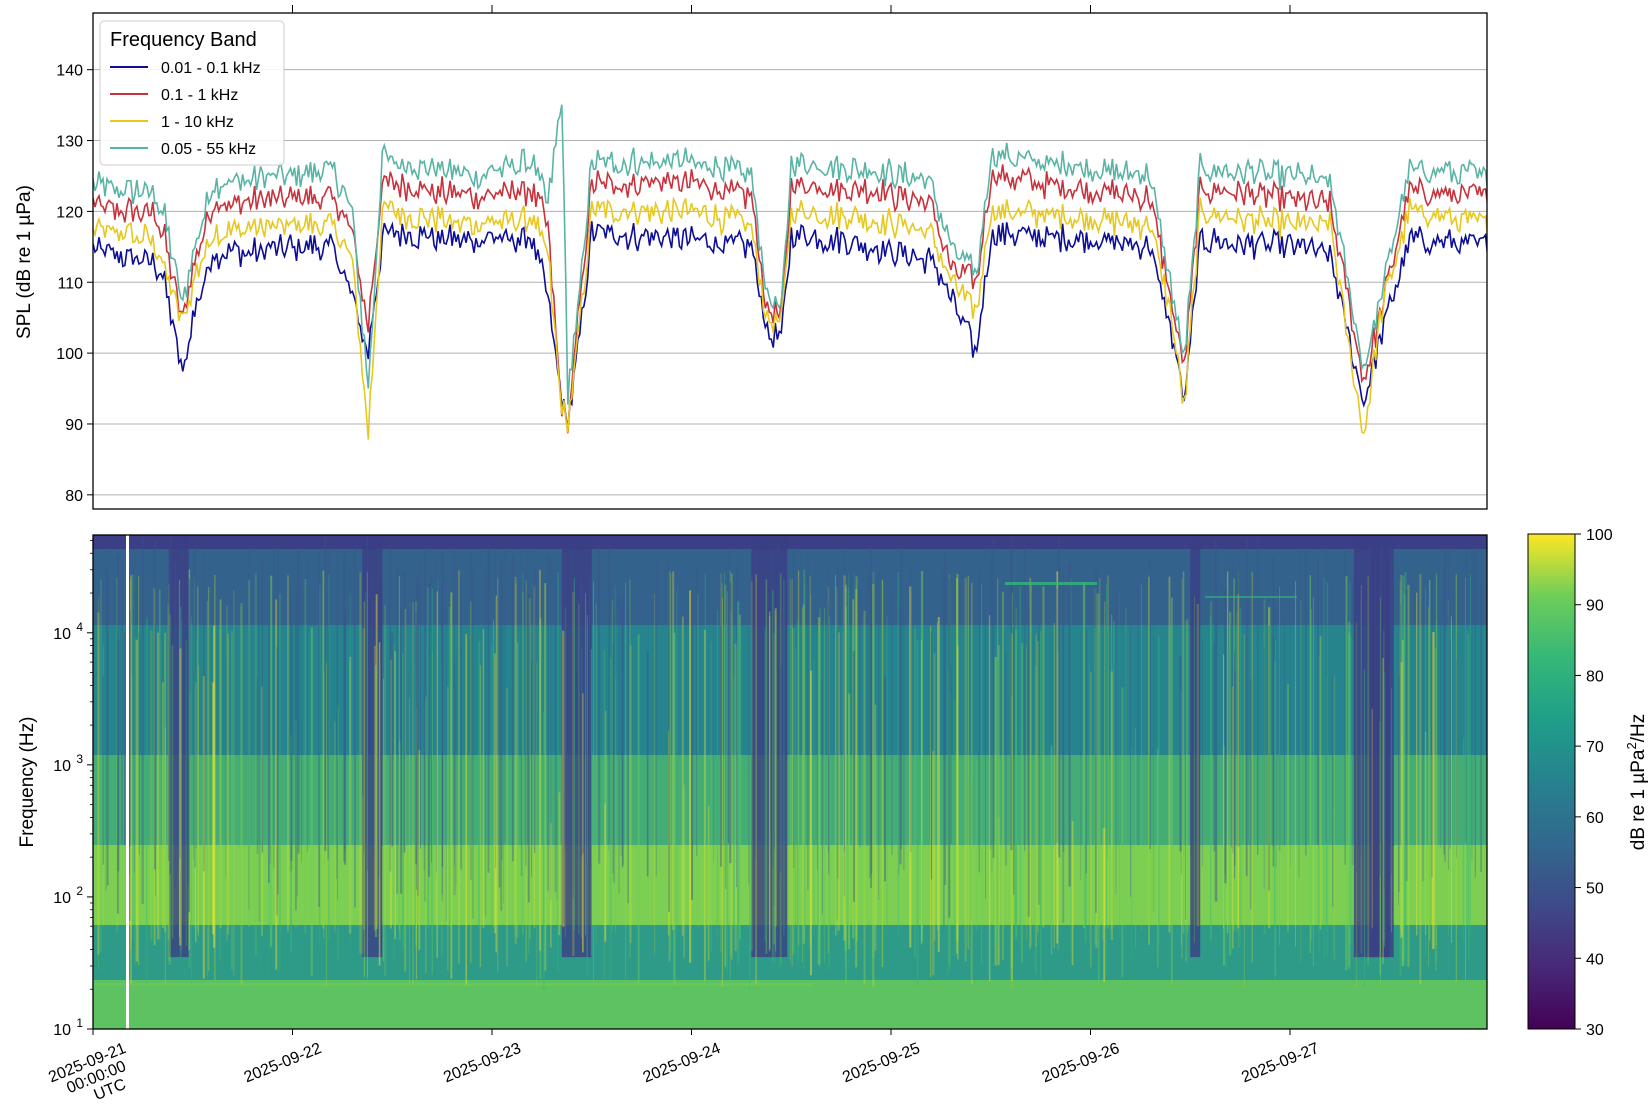  Describe the element at coordinates (691, 1032) in the screenshot. I see `spectrogram-x-ticks` at that location.